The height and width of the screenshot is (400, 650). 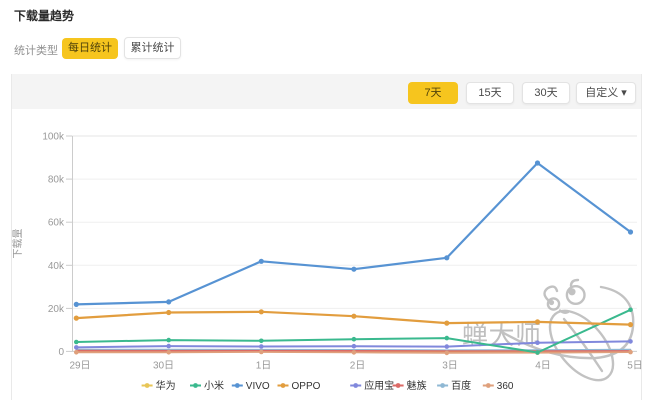 I want to click on svg-text: 60k, so click(x=56, y=223).